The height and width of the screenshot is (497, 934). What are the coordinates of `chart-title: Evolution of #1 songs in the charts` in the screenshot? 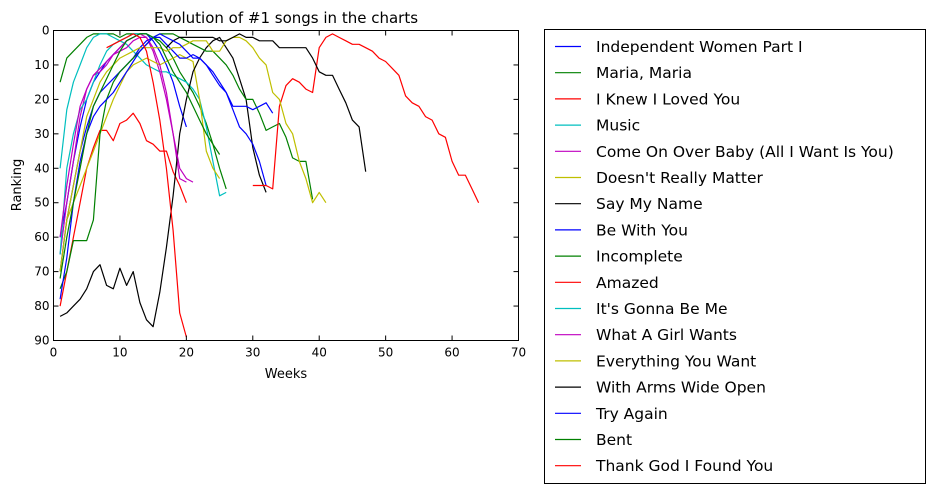 It's located at (286, 18).